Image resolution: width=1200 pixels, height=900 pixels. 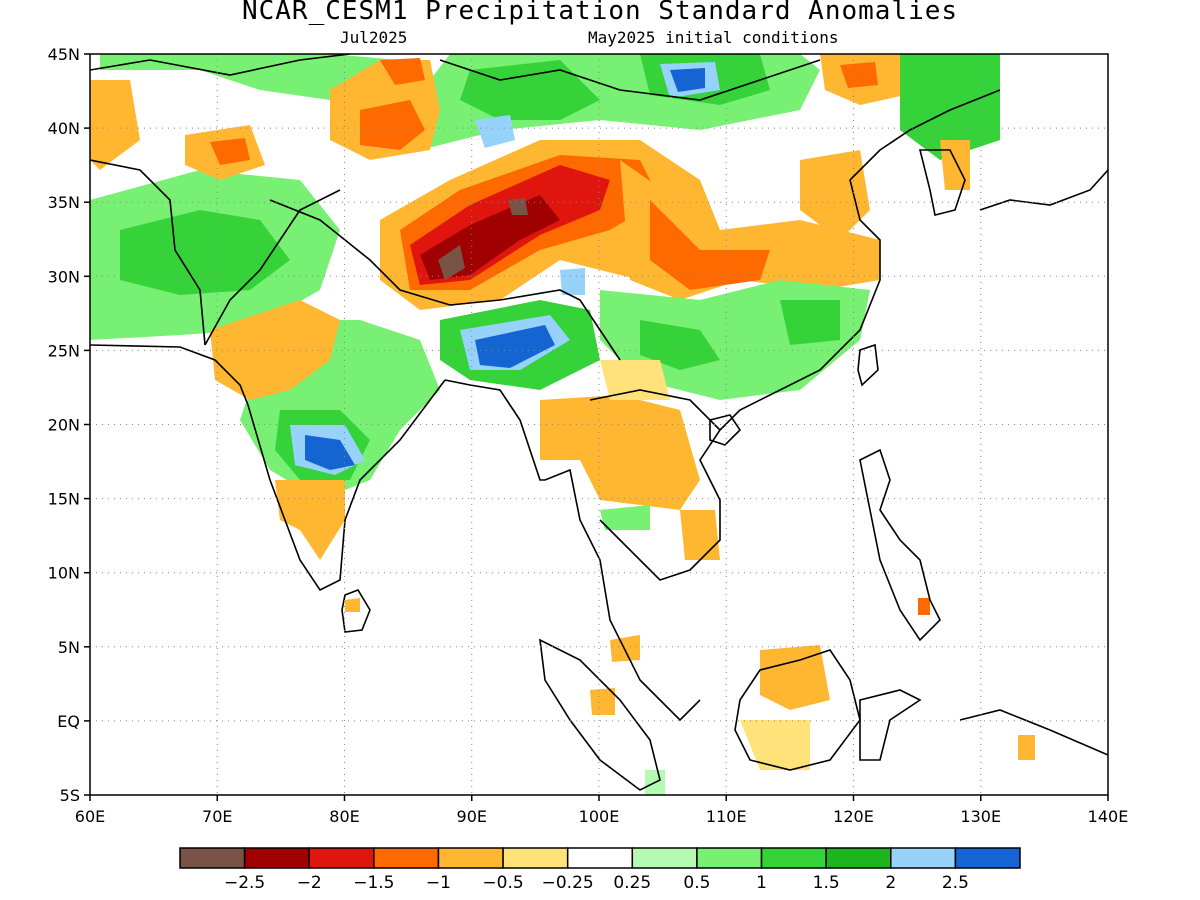 I want to click on coast-sumatra, so click(x=600, y=714).